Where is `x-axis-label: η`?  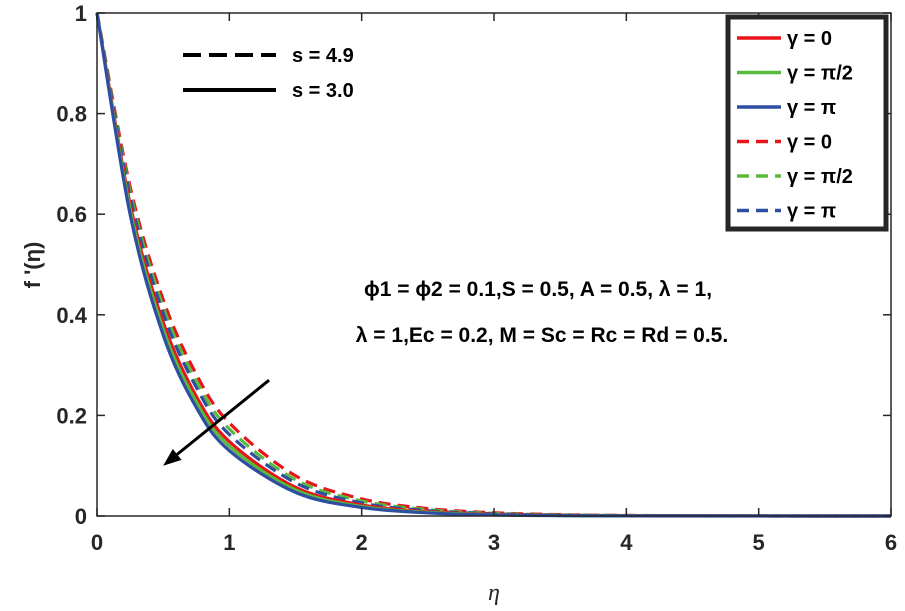
x-axis-label: η is located at coordinates (494, 593).